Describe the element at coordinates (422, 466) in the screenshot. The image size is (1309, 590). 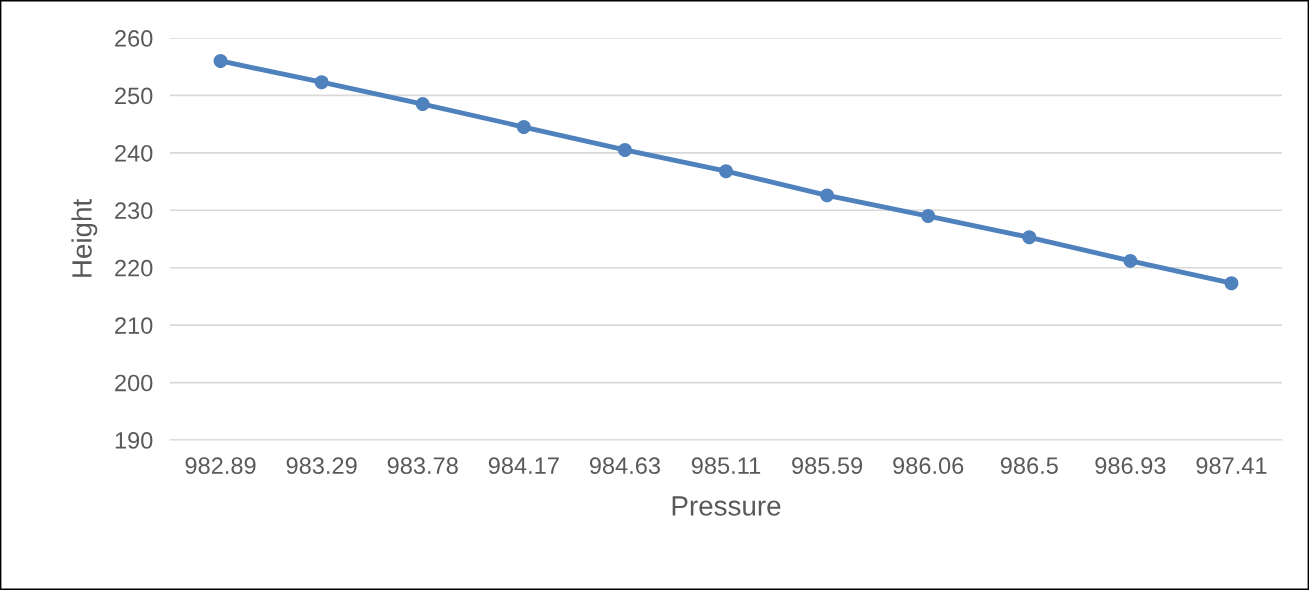
I see `x-tick-label: 983.78` at that location.